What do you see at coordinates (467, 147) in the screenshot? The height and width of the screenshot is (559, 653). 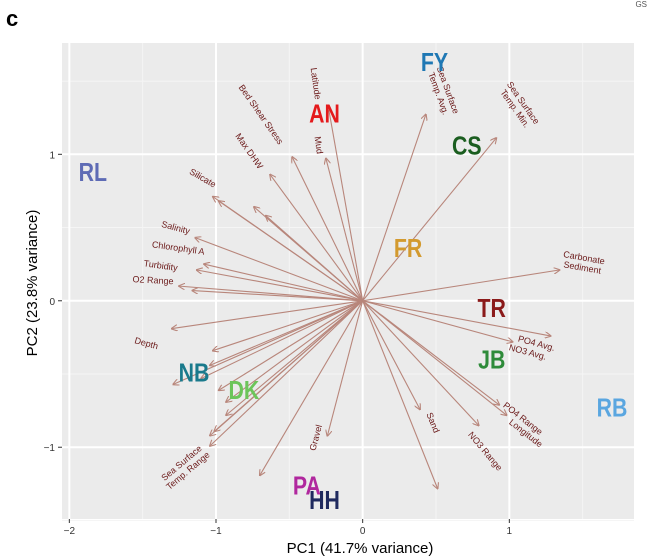 I see `site-label: CS` at bounding box center [467, 147].